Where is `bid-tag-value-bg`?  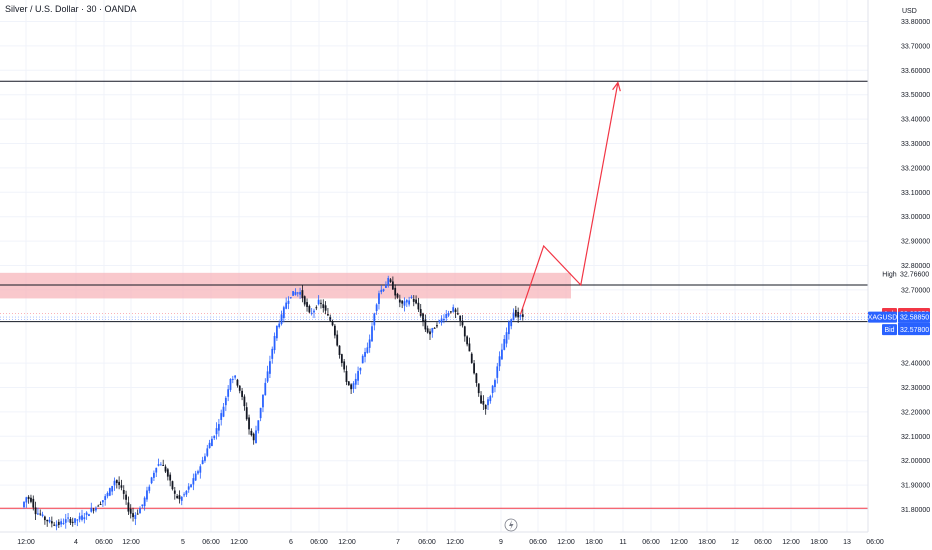
bid-tag-value-bg is located at coordinates (914, 330).